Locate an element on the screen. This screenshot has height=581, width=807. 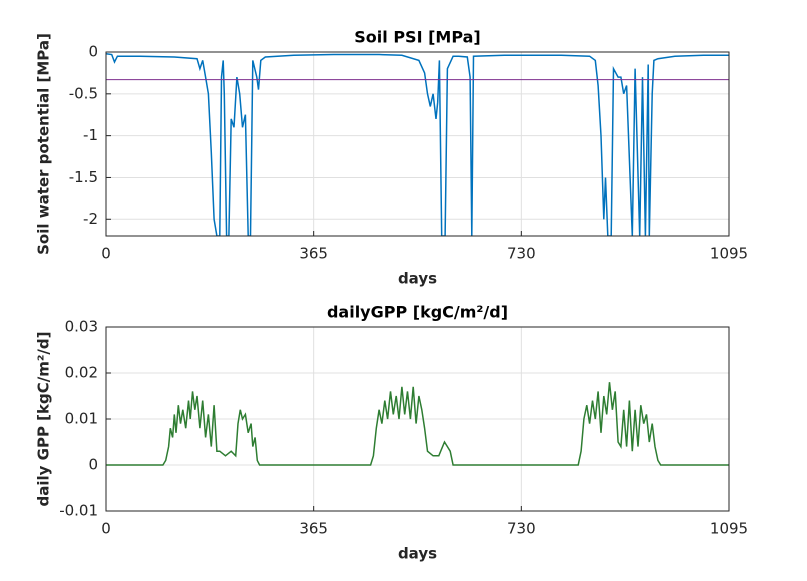
y-tick-label: 0.01 is located at coordinates (81, 419).